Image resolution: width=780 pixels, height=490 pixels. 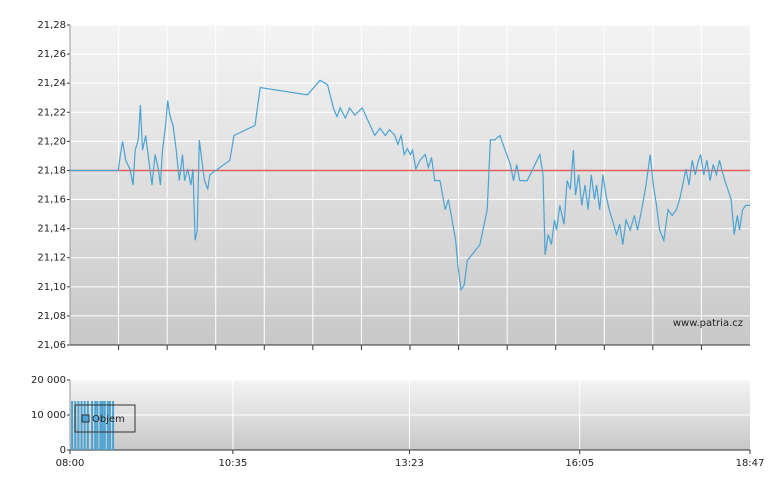 What do you see at coordinates (48, 415) in the screenshot?
I see `y-tick-label: 10 000` at bounding box center [48, 415].